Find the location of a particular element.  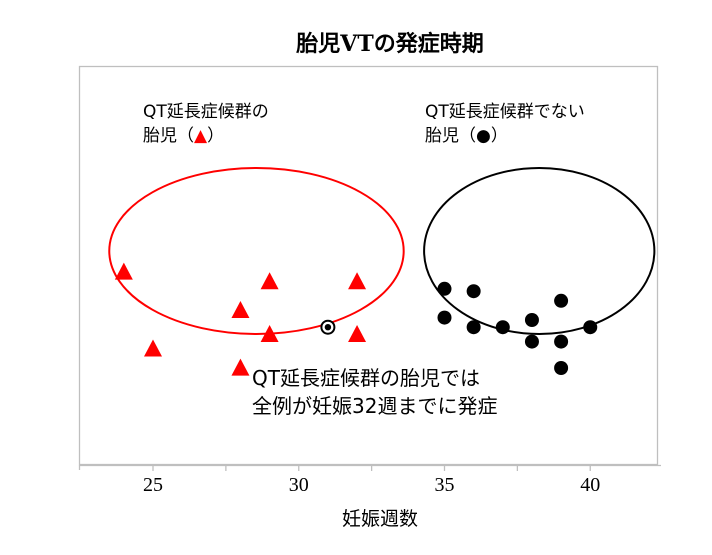

triangle-marker-icon: ▲ is located at coordinates (201, 136).